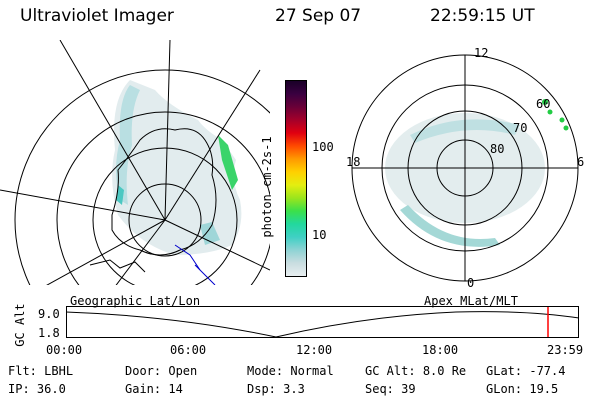  What do you see at coordinates (290, 371) in the screenshot?
I see `info-mode: Mode: Normal` at bounding box center [290, 371].